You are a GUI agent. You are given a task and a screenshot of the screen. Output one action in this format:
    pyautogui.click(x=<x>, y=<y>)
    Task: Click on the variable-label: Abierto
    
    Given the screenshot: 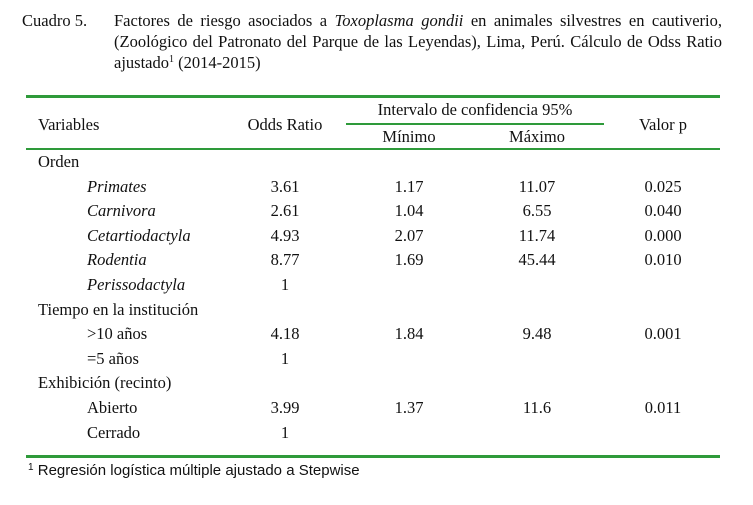 What is the action you would take?
    pyautogui.click(x=112, y=407)
    